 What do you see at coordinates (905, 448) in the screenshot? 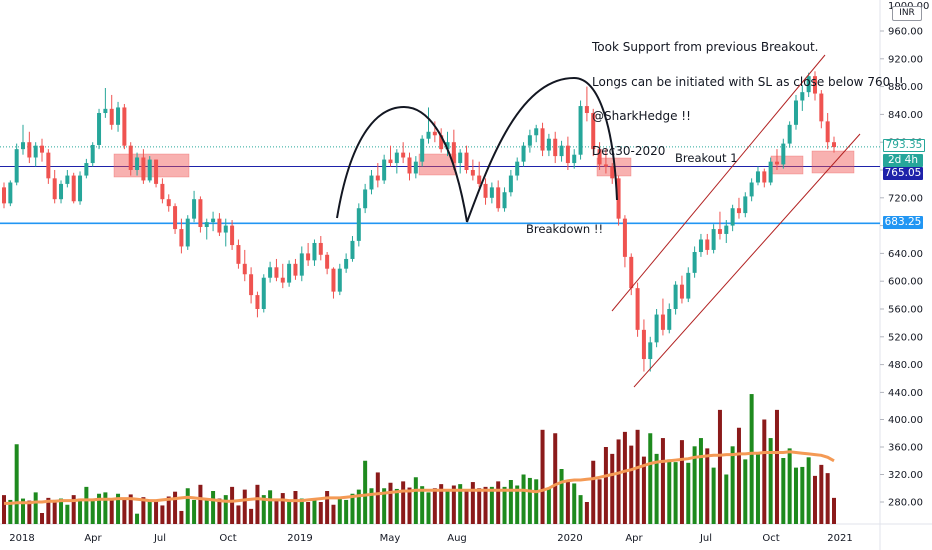
I see `volume-tick-label: 360.00` at bounding box center [905, 448].